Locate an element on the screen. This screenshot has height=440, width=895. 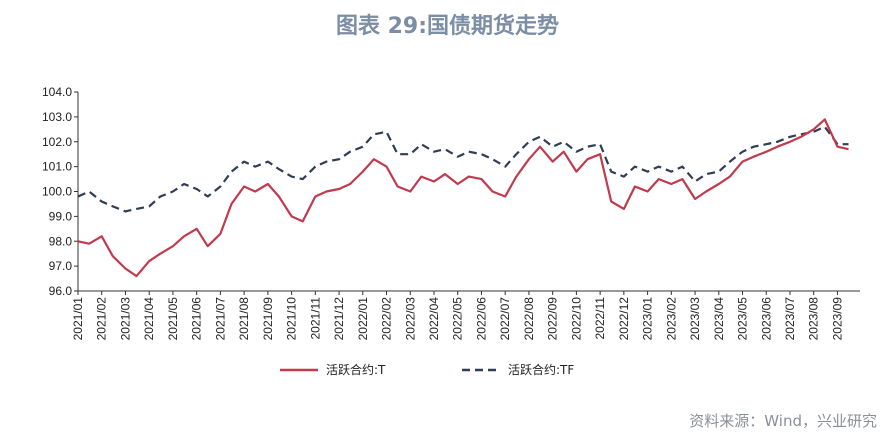
x-tick-label: 2021/06 is located at coordinates (197, 319).